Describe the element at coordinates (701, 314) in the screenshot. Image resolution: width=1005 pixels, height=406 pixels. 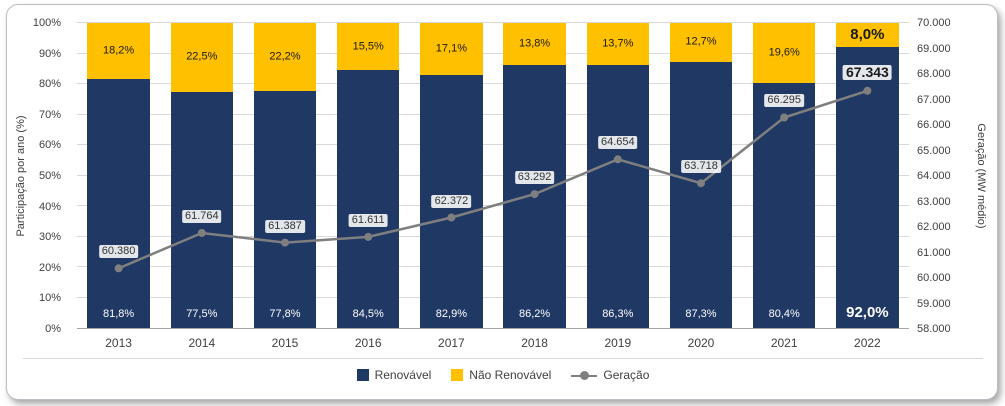
I see `bar-label-renovavel: 87,3%` at that location.